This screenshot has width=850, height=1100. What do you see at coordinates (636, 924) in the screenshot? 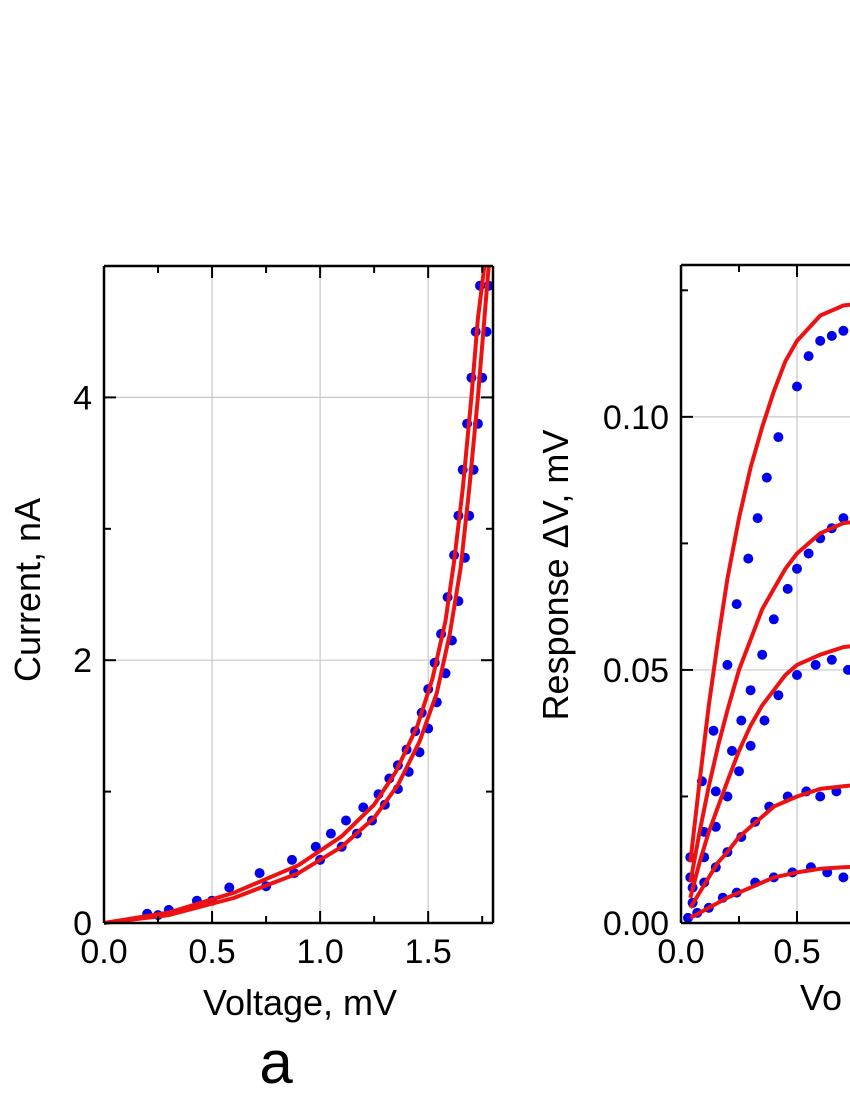
I see `panel-b-y-tick-label: 0.00` at bounding box center [636, 924].